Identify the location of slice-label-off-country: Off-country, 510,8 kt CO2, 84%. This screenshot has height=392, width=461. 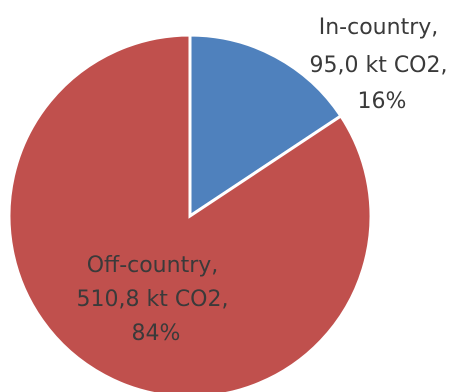
(155, 299).